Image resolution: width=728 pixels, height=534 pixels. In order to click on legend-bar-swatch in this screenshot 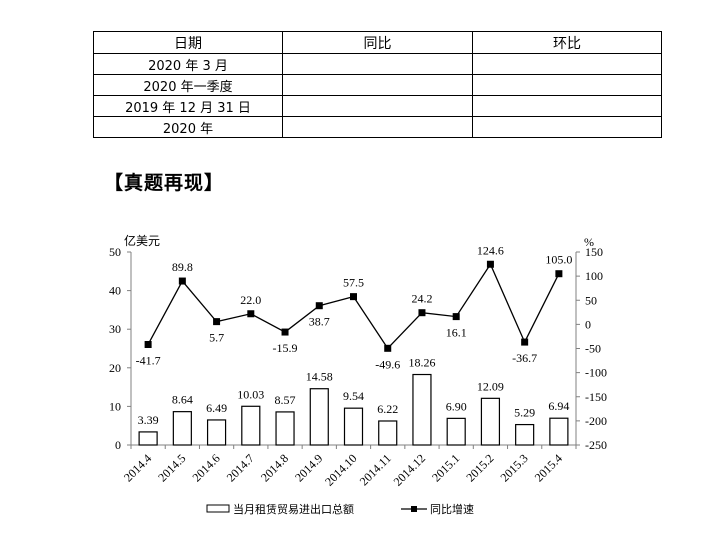, I will do `click(218, 508)`.